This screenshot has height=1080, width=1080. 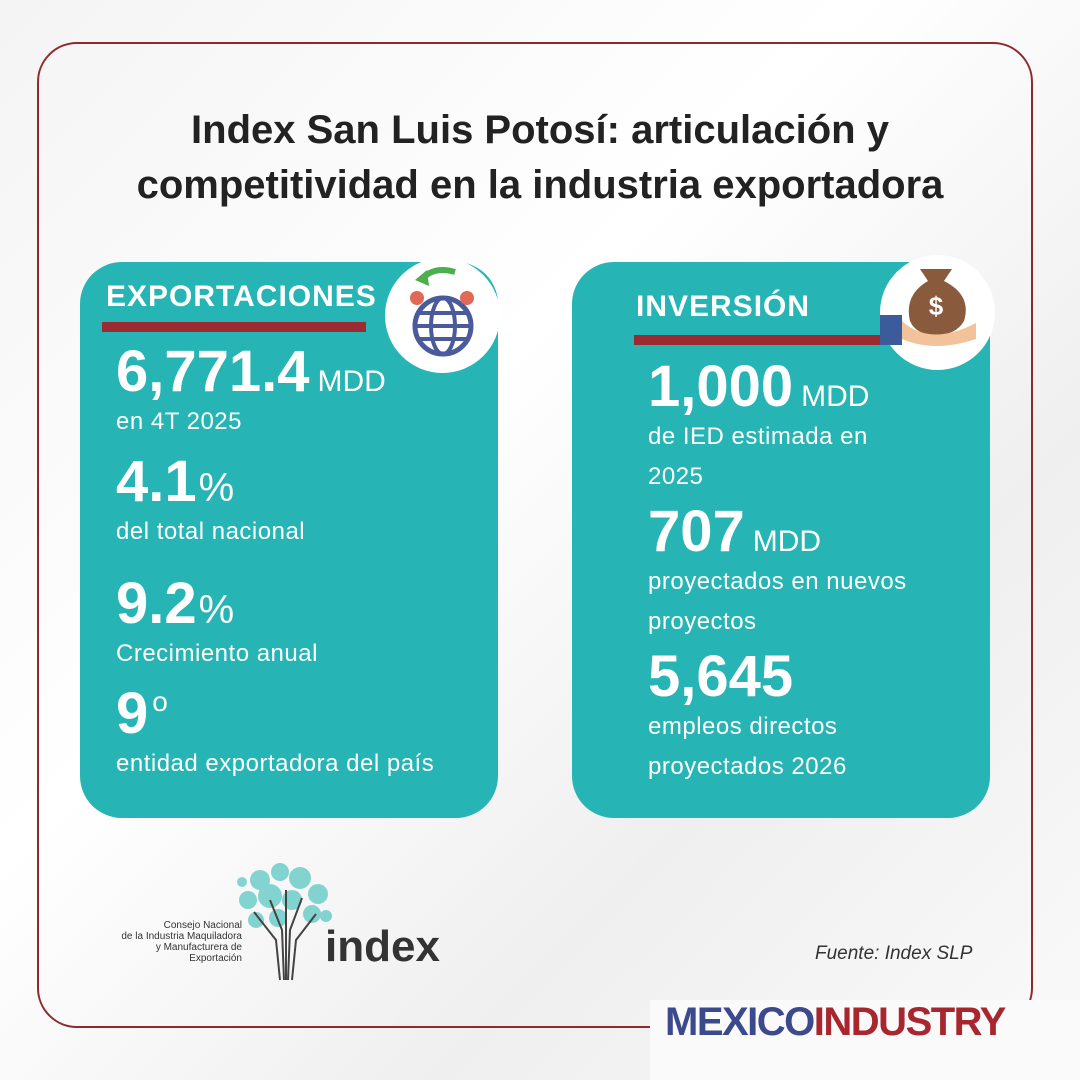 I want to click on logo-org-line: de la Industria Maquiladora, so click(x=181, y=936).